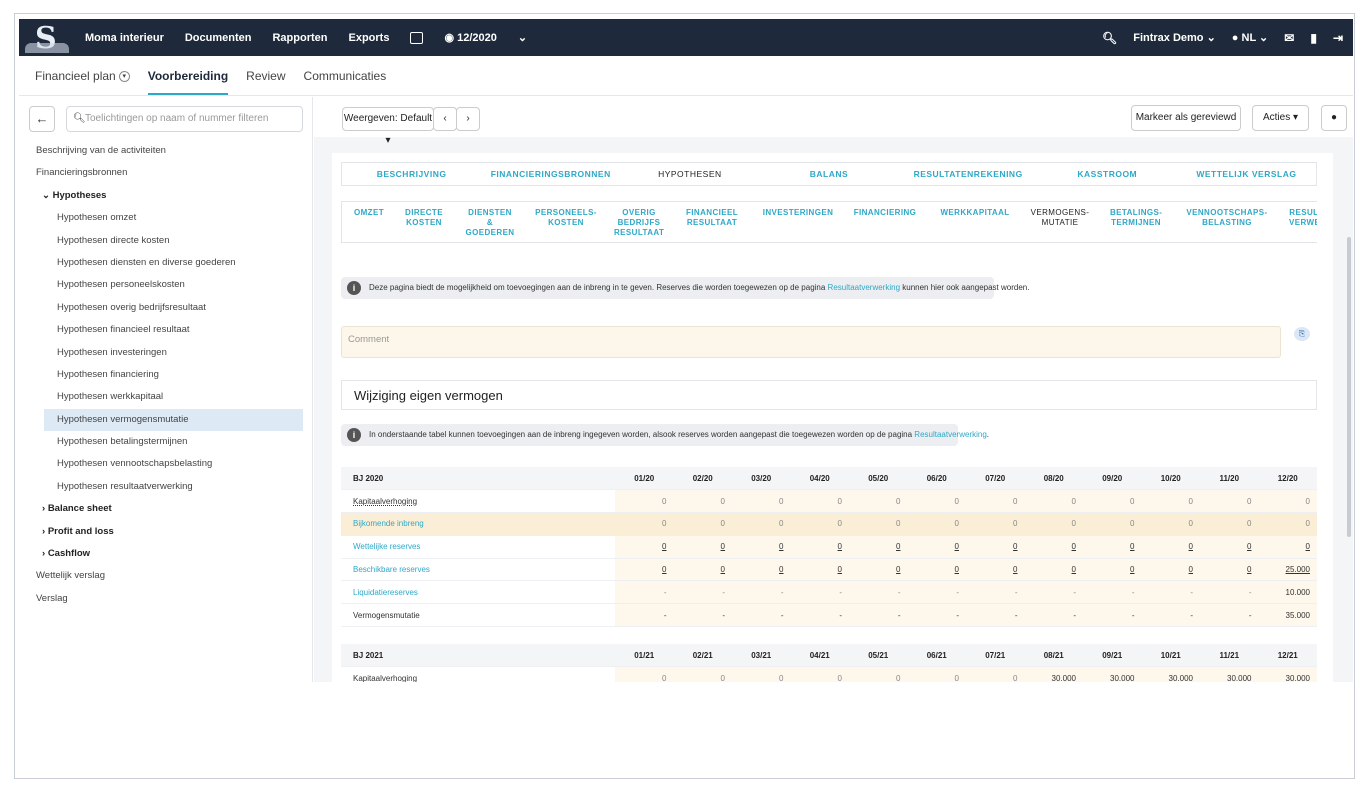  Describe the element at coordinates (885, 212) in the screenshot. I see `subtab: FINANCIERING` at that location.